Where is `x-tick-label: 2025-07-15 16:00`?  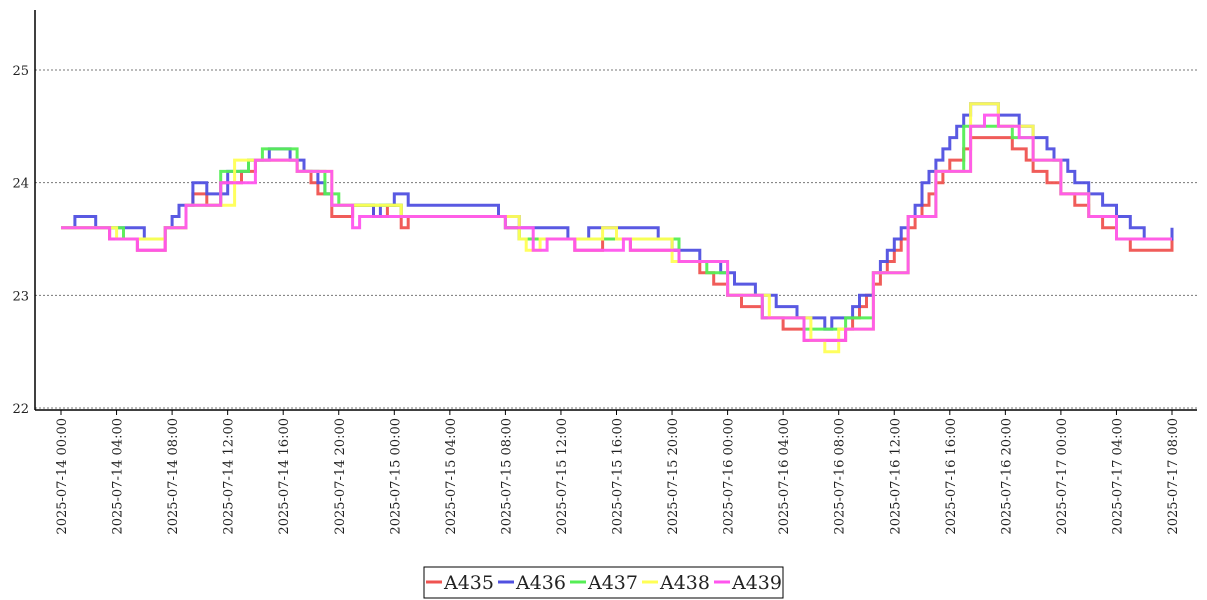 x-tick-label: 2025-07-15 16:00 is located at coordinates (618, 476).